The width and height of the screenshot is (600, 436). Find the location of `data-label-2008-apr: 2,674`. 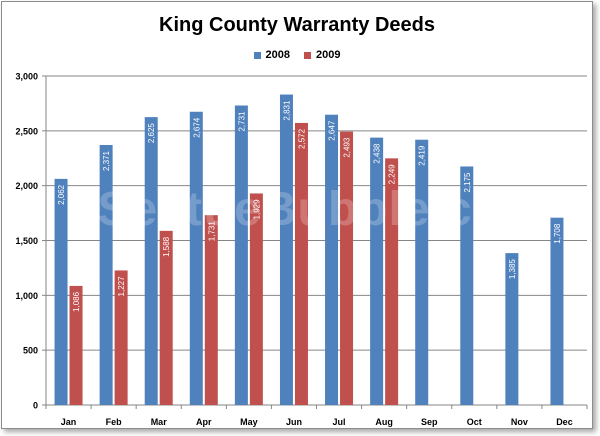

data-label-2008-apr: 2,674 is located at coordinates (196, 127).